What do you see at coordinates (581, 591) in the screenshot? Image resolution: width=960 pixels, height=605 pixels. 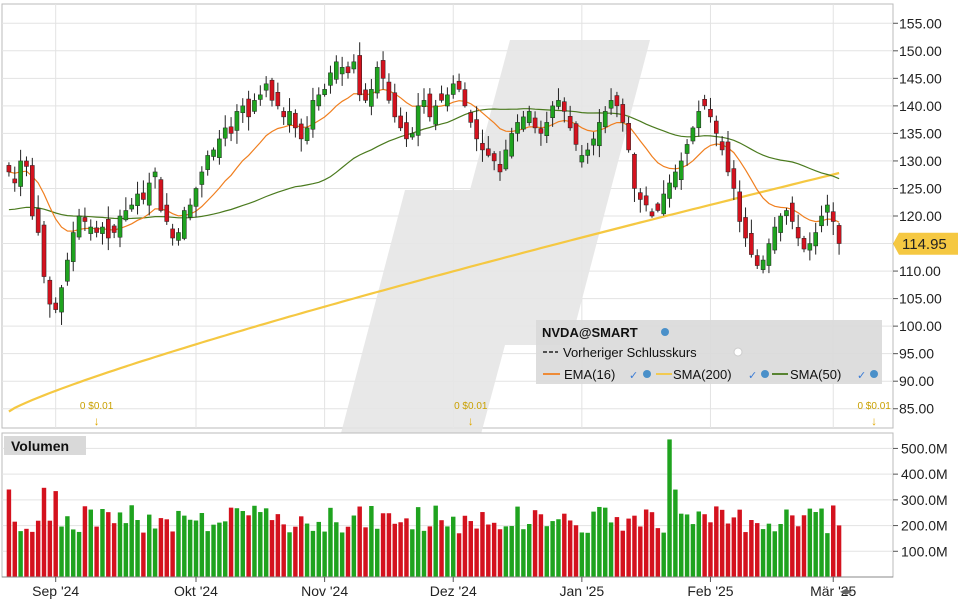 I see `date-tick-label: Jan '25` at bounding box center [581, 591].